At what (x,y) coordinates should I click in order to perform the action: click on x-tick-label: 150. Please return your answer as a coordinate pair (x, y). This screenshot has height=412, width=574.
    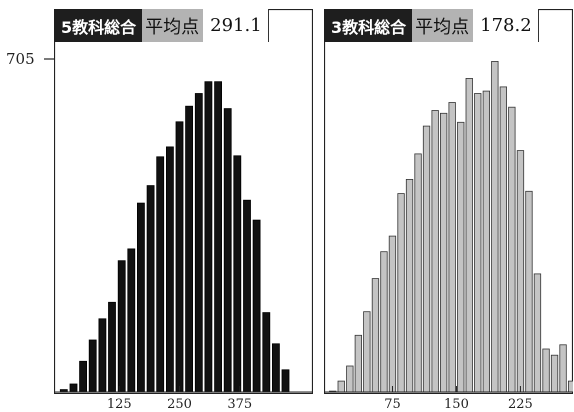
    Looking at the image, I should click on (456, 404).